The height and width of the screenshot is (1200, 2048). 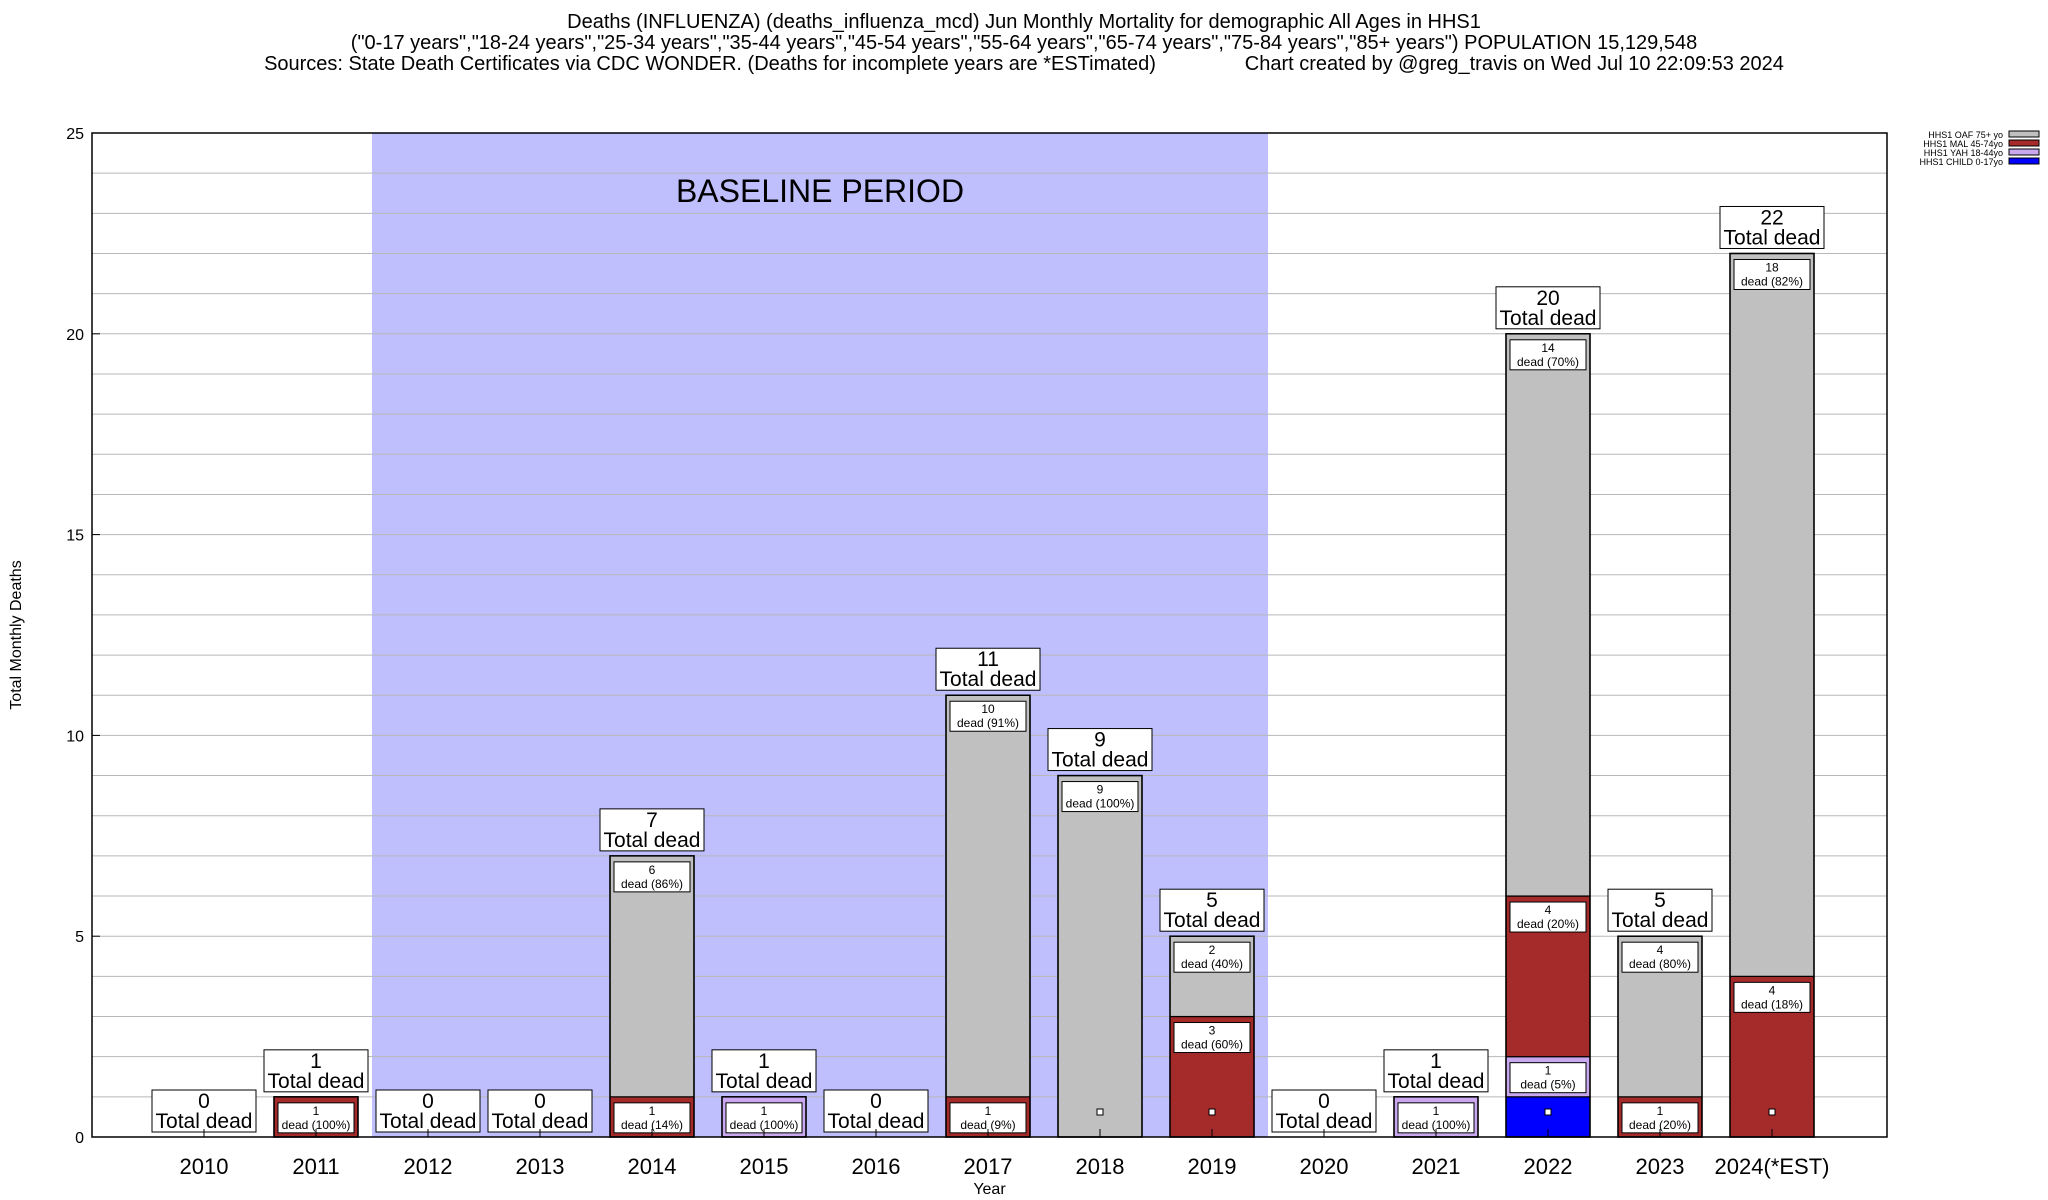 What do you see at coordinates (1212, 950) in the screenshot?
I see `segment-count-label: 2` at bounding box center [1212, 950].